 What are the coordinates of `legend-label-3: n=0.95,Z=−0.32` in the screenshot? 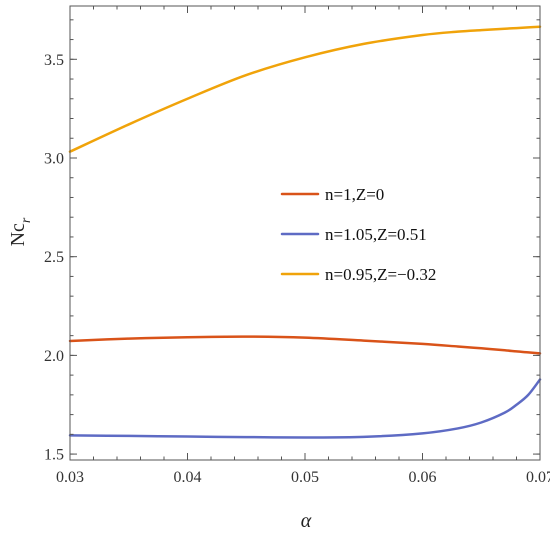 It's located at (380, 274).